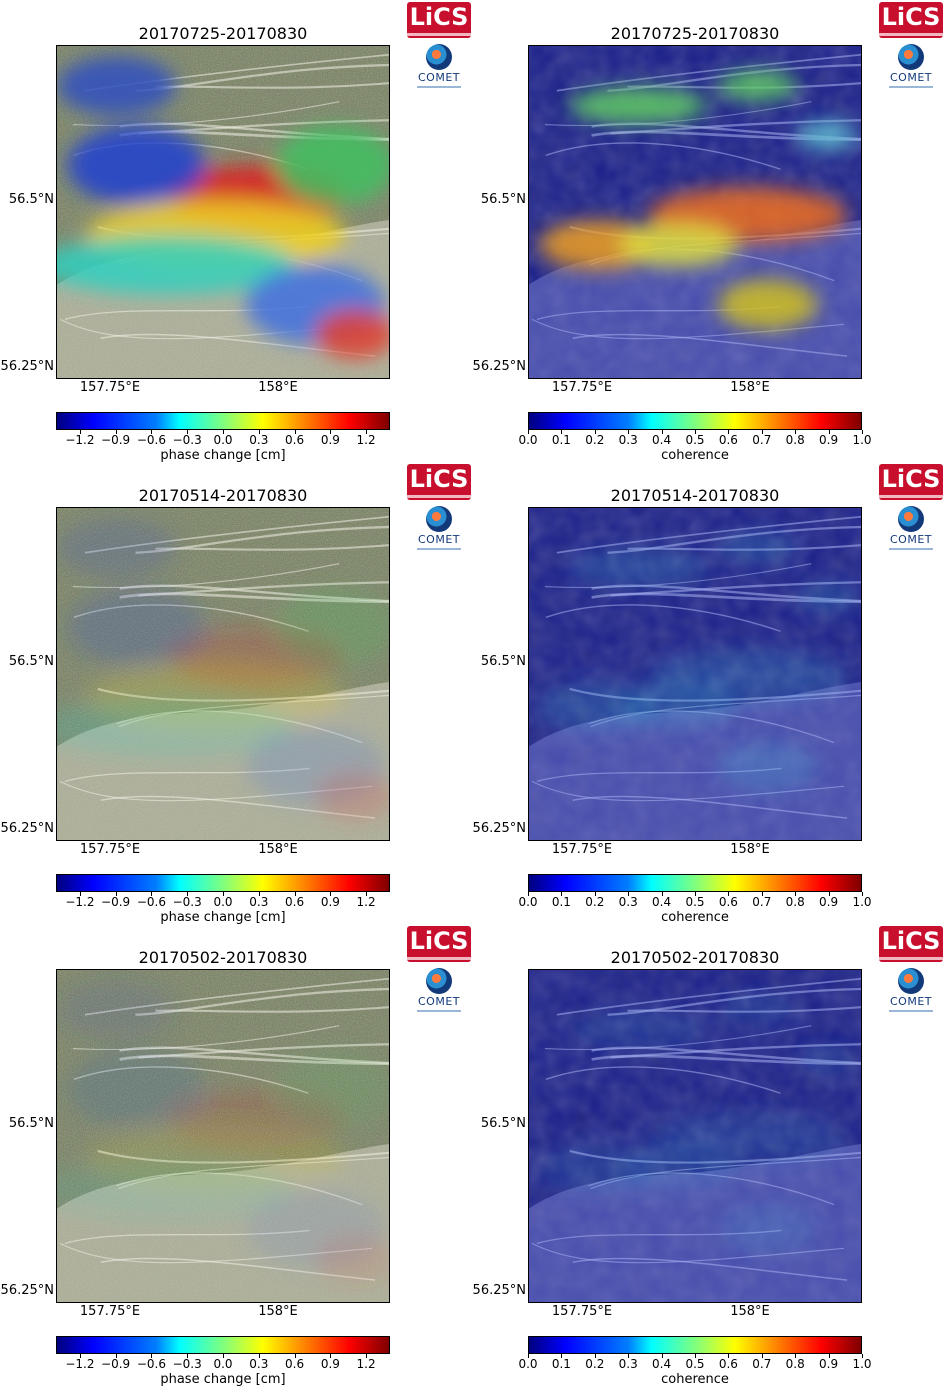 The width and height of the screenshot is (944, 1387). What do you see at coordinates (223, 495) in the screenshot?
I see `panel-title: 20170514-20170830` at bounding box center [223, 495].